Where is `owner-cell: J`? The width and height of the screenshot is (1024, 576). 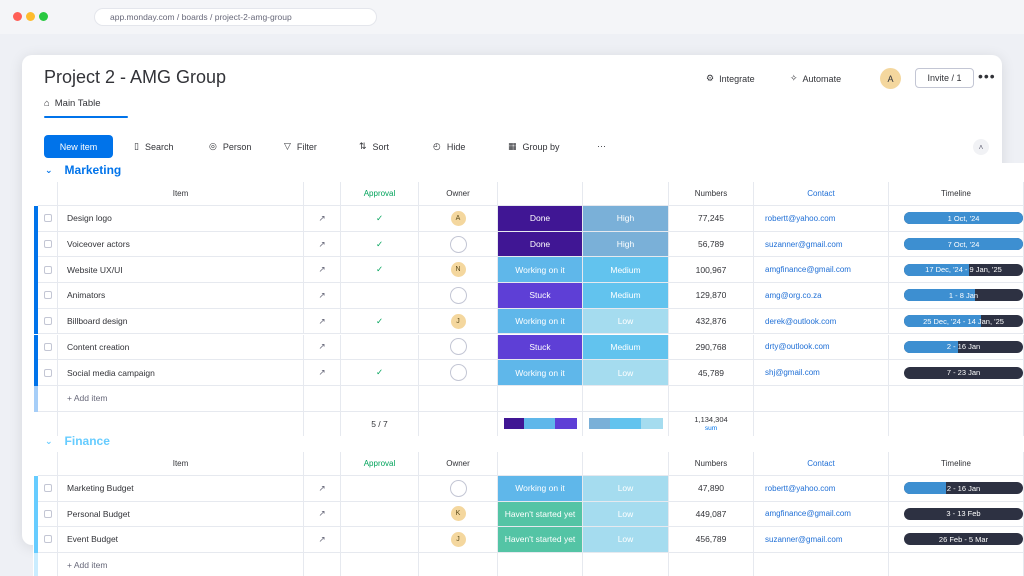
owner-cell: J is located at coordinates (458, 540).